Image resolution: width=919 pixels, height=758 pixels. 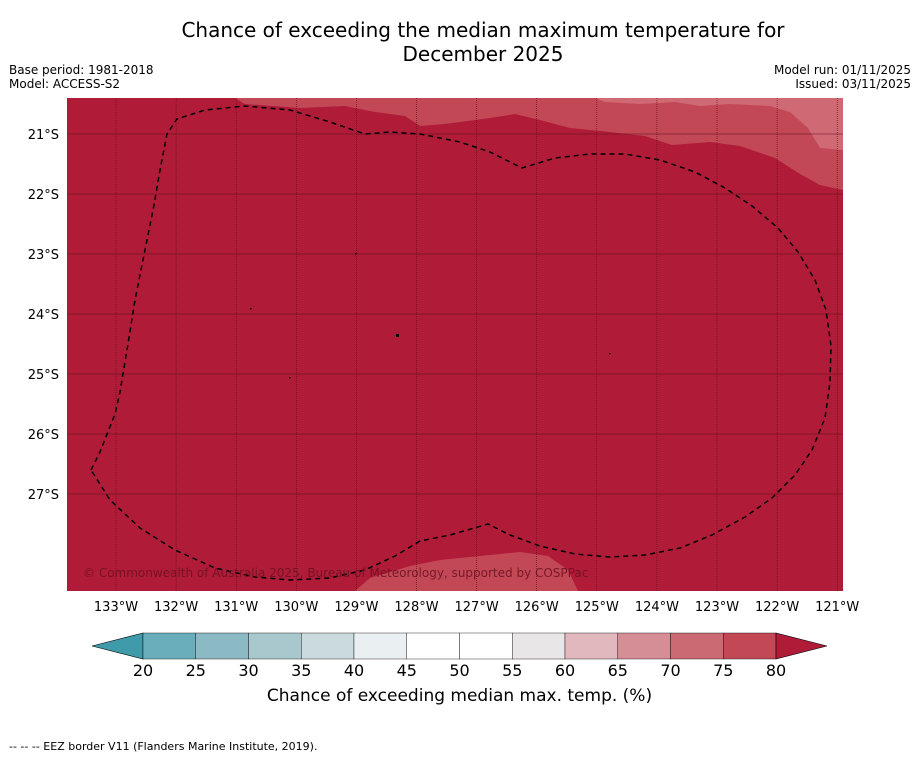 I want to click on colorbar-tick-label: 50, so click(x=459, y=670).